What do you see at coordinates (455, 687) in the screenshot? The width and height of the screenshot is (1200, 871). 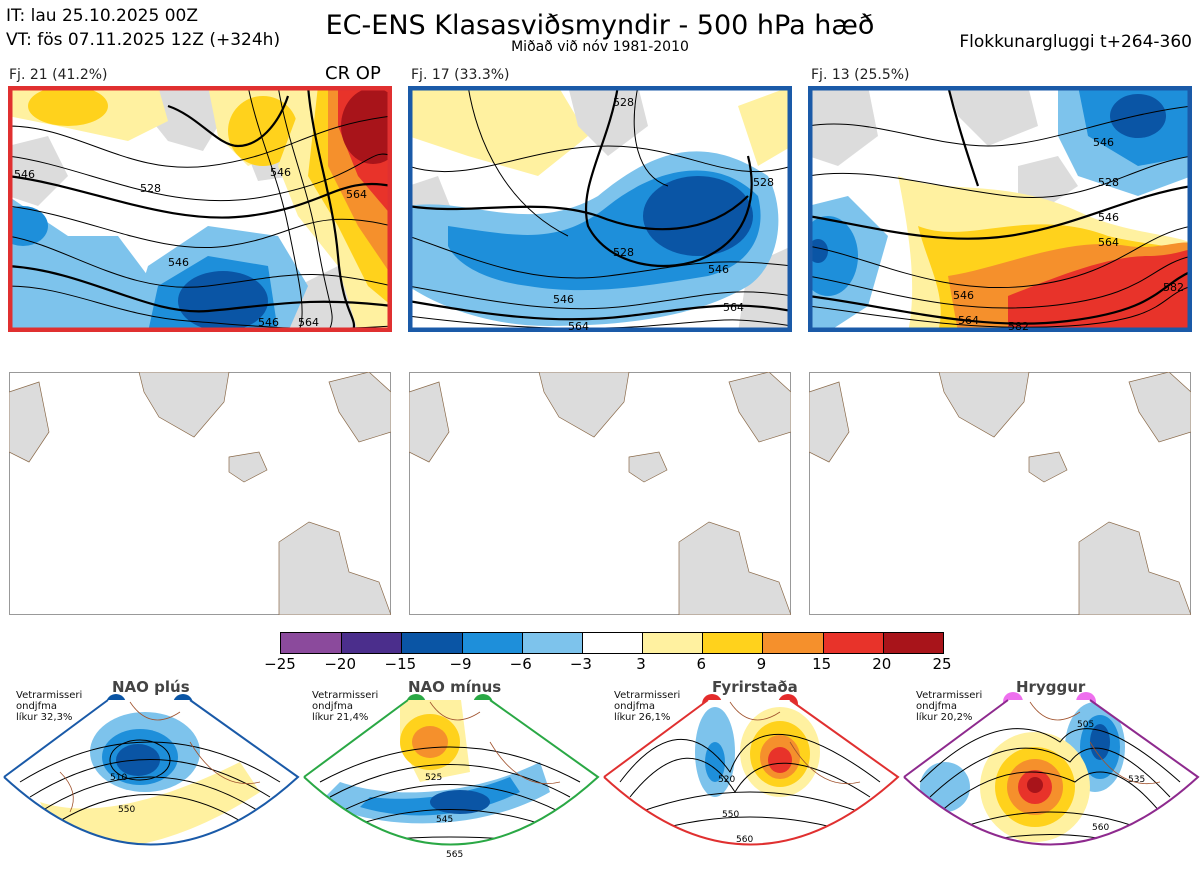 I see `regime-name: NAO mínus` at bounding box center [455, 687].